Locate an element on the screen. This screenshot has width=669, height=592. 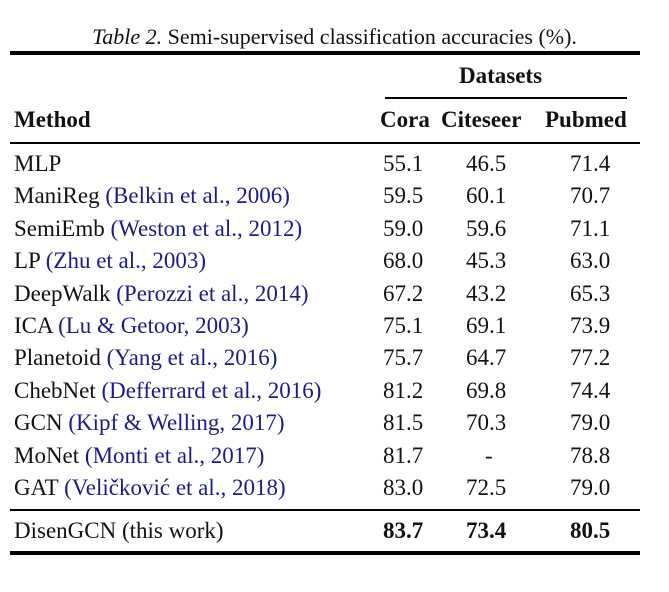
citeseer-value: 43.2 is located at coordinates (486, 293).